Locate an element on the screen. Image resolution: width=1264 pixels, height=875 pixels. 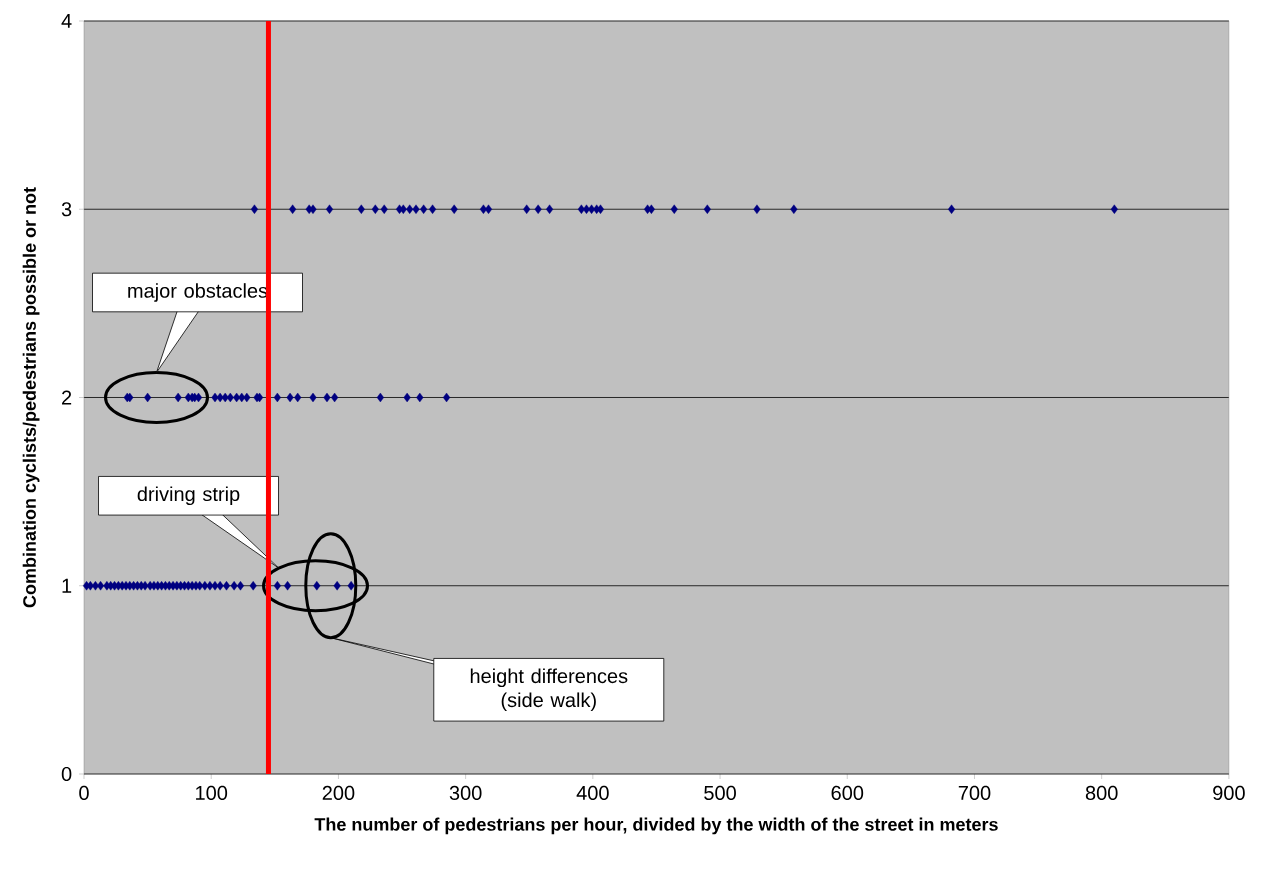
x-tick-label: 800 is located at coordinates (1101, 793).